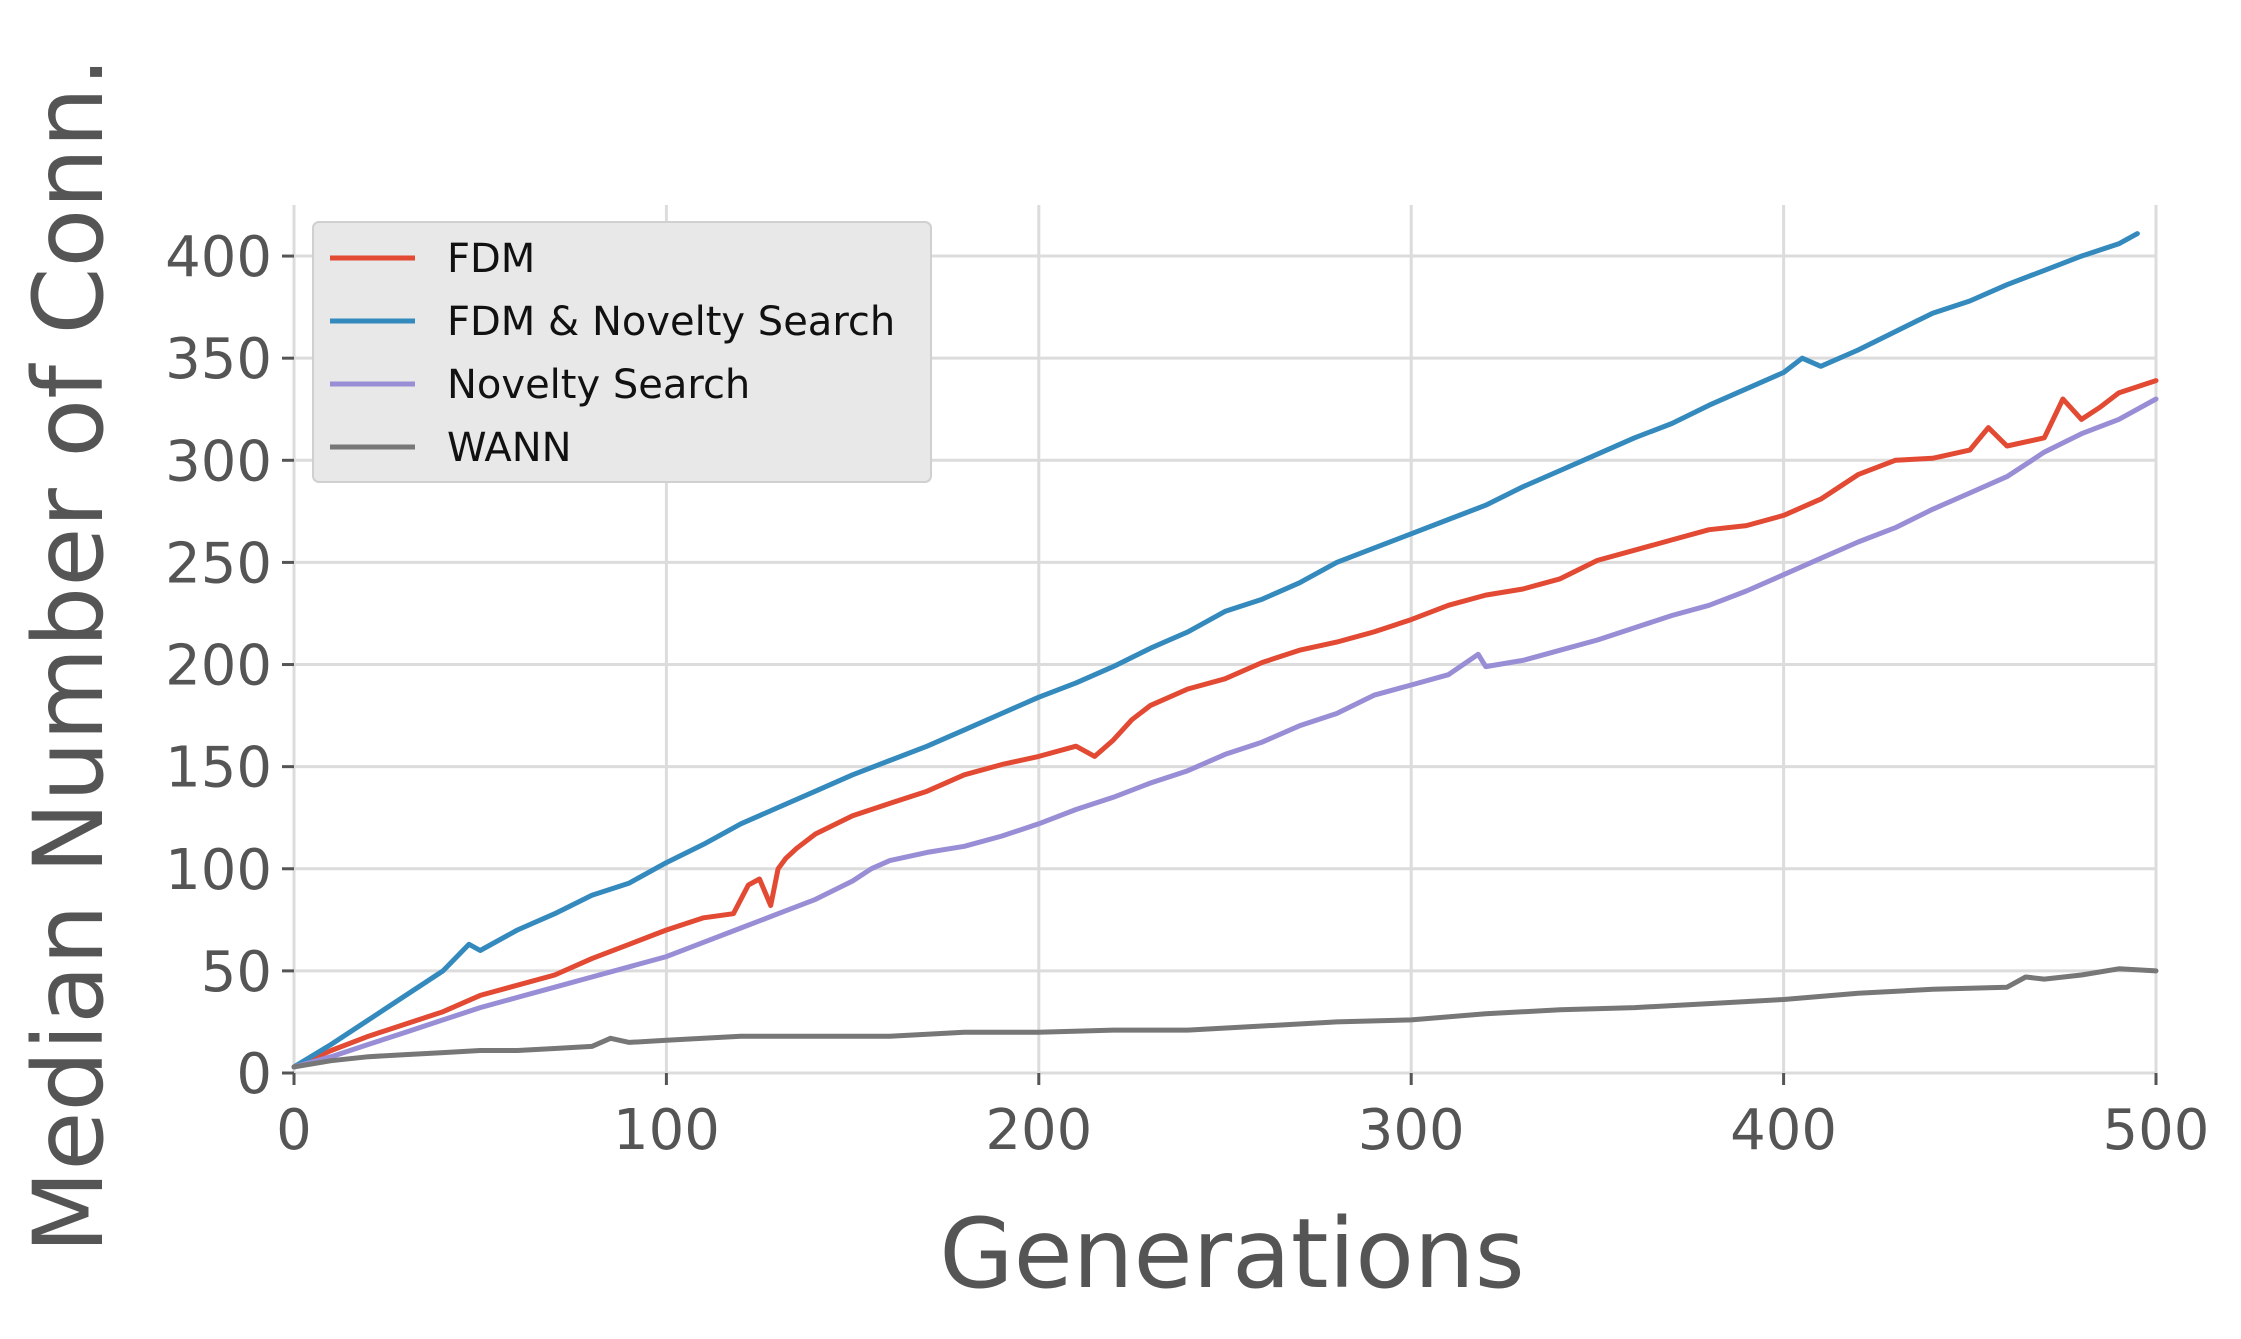  What do you see at coordinates (1242, 1118) in the screenshot?
I see `x-axis-ticks: 0 100 200 300 400 500` at bounding box center [1242, 1118].